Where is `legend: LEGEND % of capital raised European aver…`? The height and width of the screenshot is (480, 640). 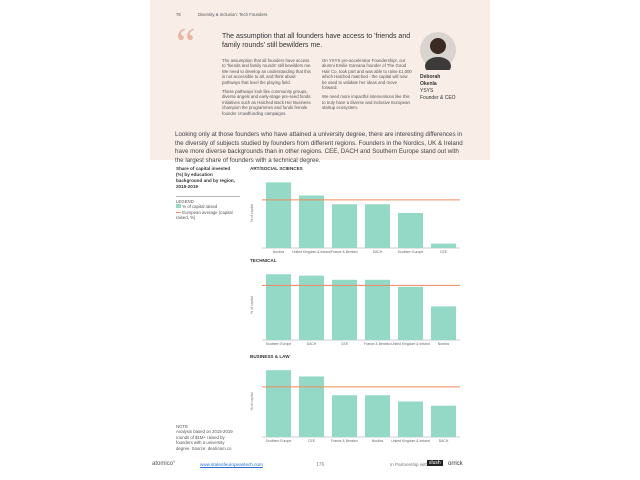 legend: LEGEND % of capital raised European aver… is located at coordinates (208, 208).